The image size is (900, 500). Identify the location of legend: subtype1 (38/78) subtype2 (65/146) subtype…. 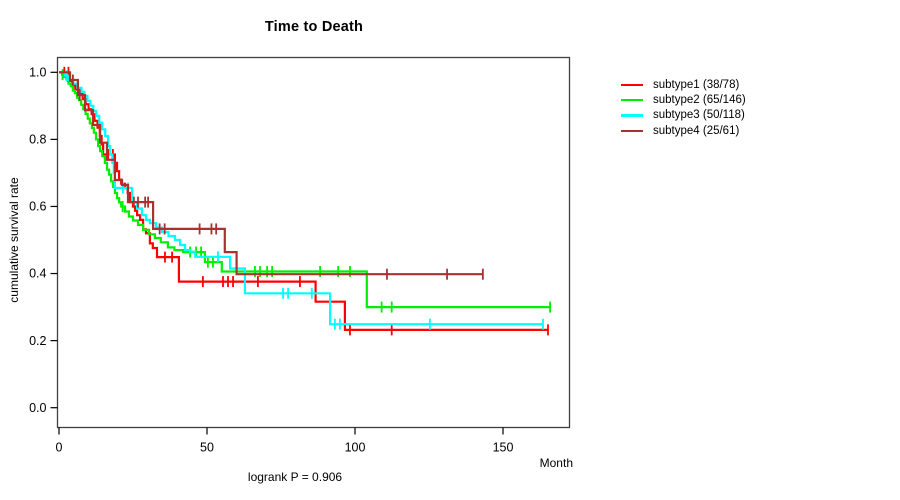
(683, 108).